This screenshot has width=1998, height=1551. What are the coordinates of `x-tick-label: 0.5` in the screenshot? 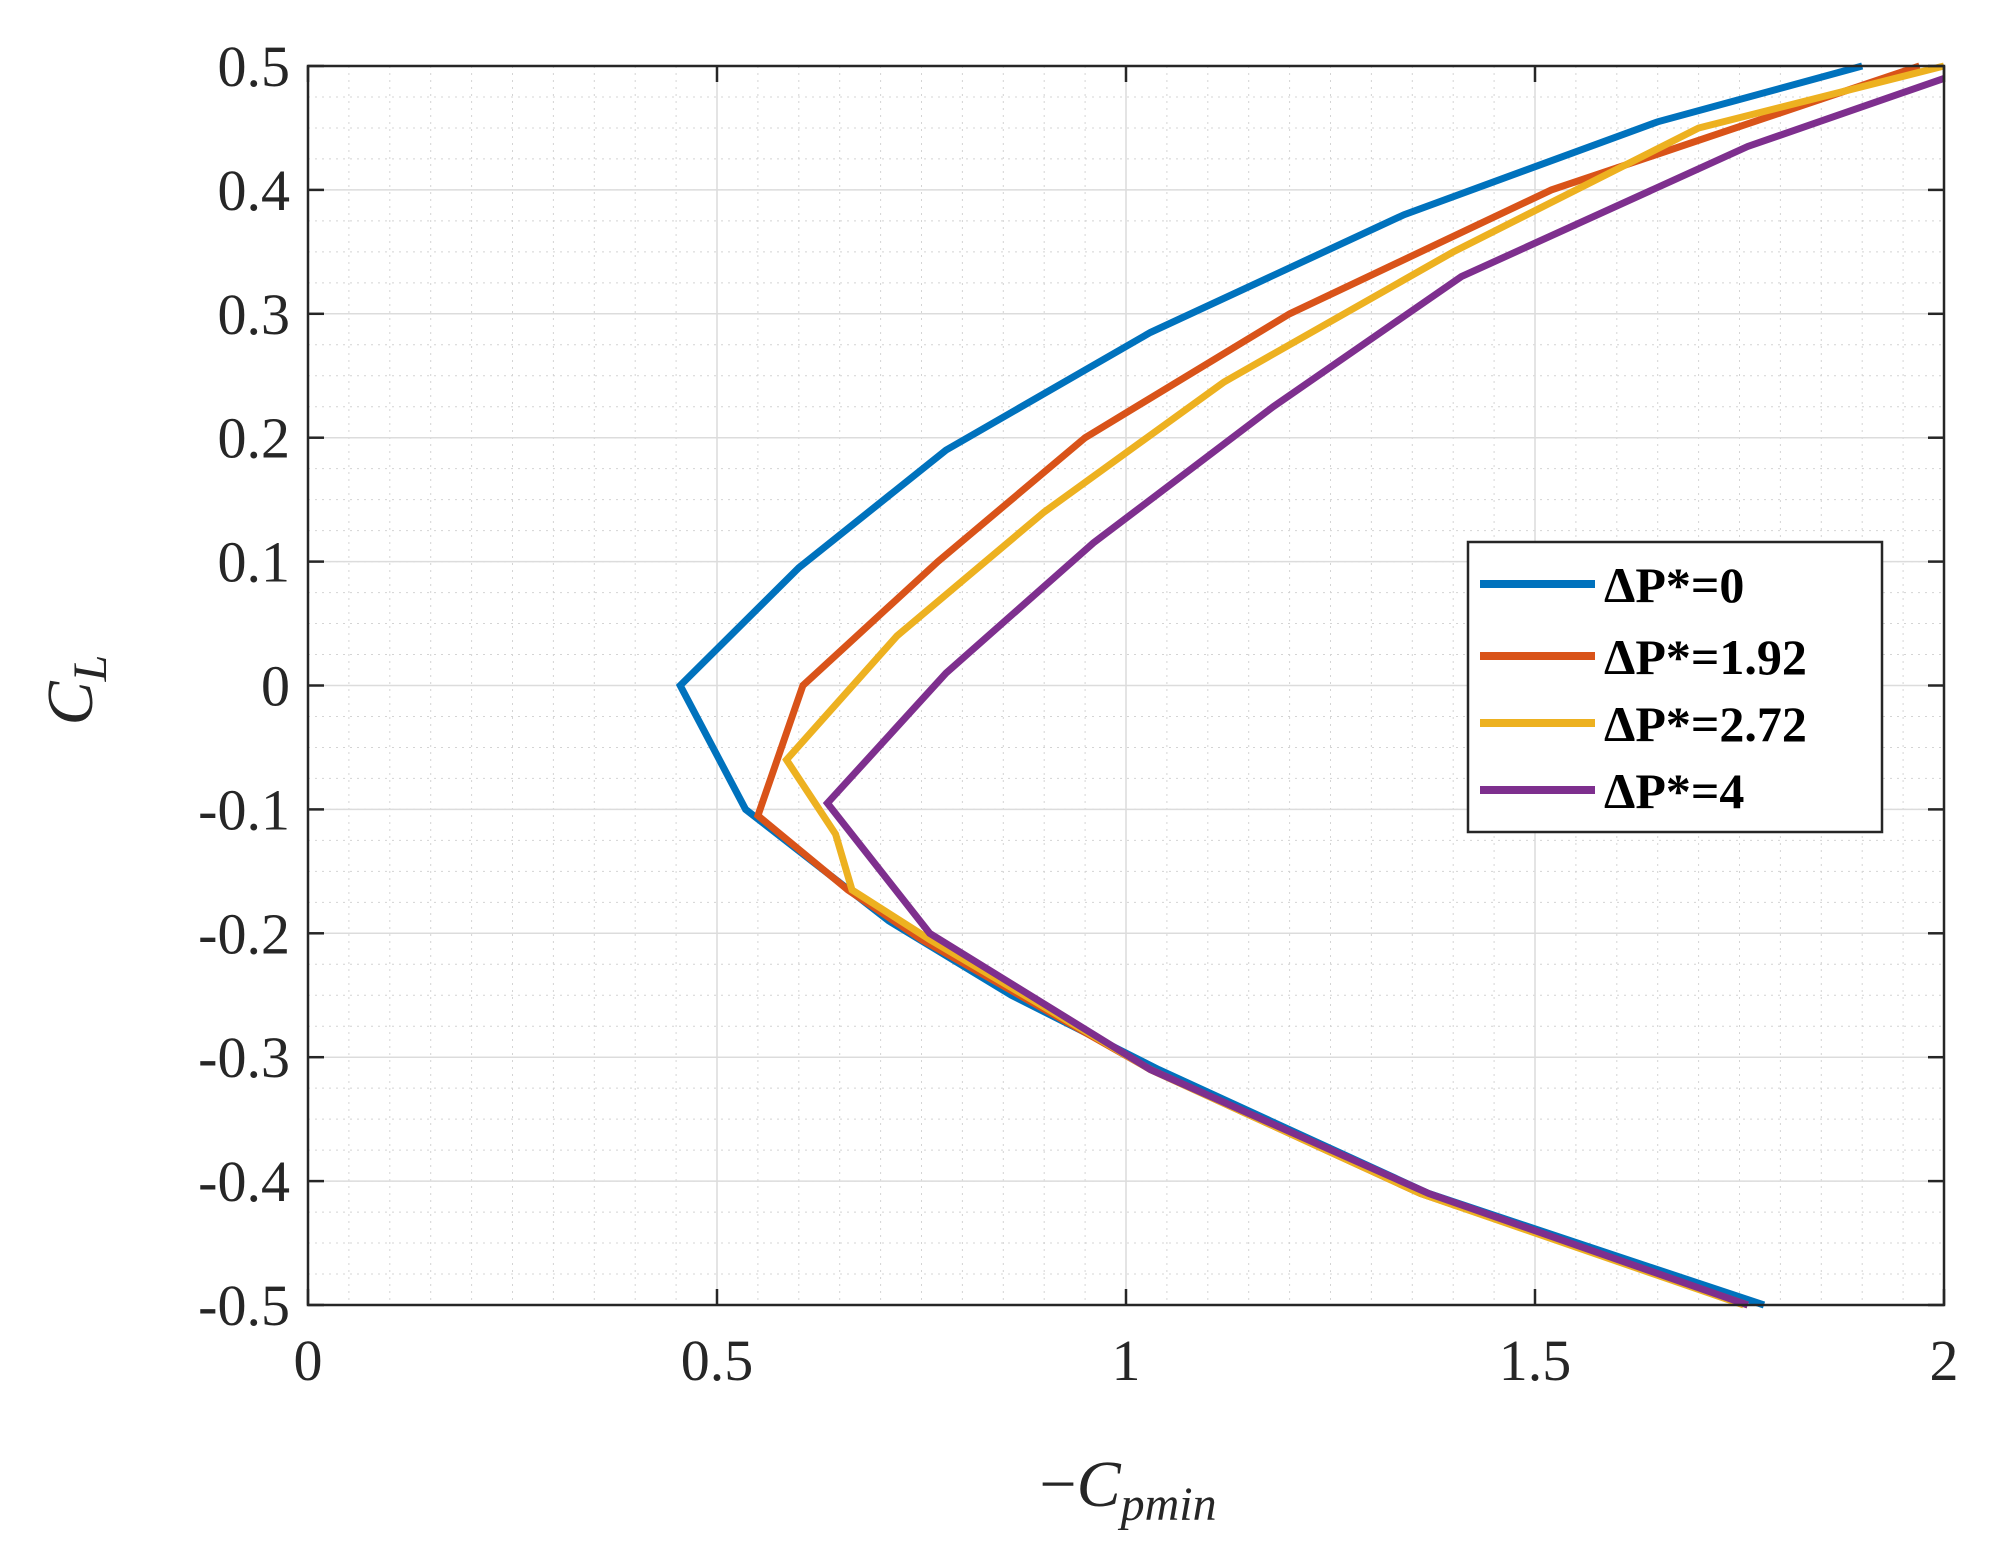 It's located at (717, 1360).